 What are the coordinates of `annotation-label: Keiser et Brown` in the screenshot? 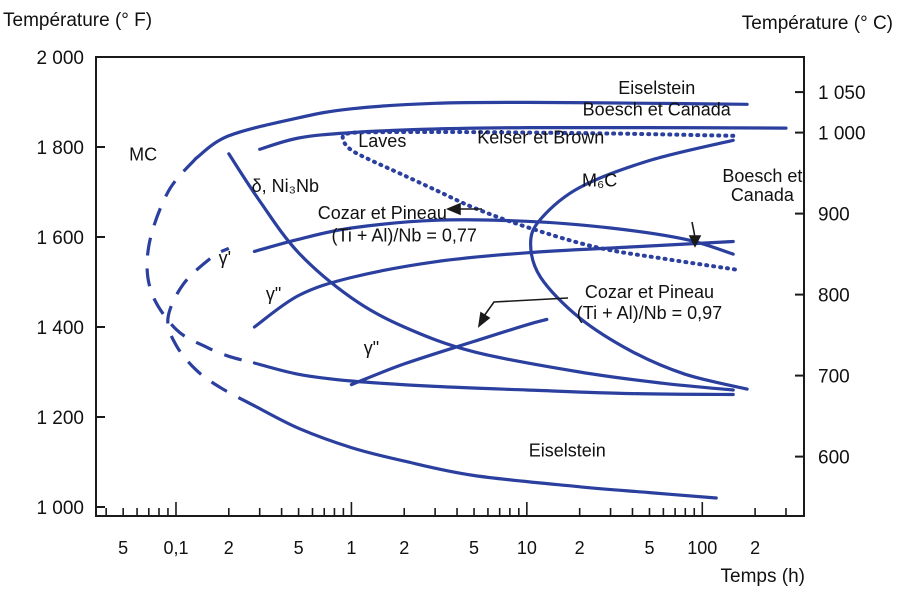 It's located at (540, 137).